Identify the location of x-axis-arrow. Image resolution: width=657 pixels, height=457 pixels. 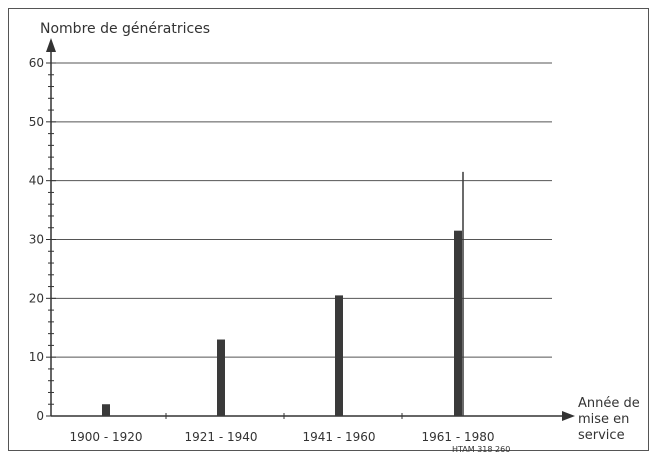
(568, 416).